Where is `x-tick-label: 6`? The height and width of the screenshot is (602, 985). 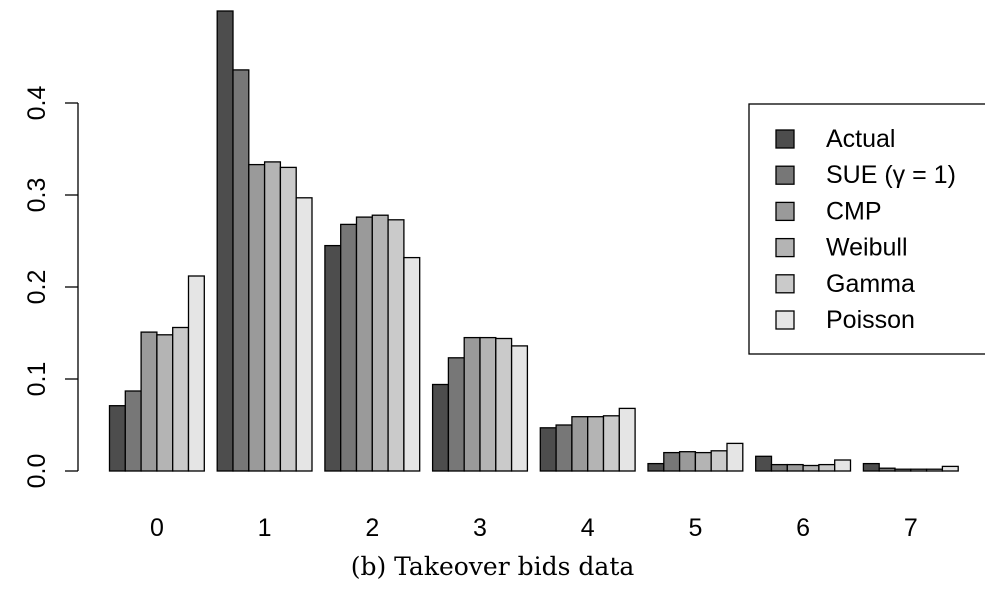
x-tick-label: 6 is located at coordinates (803, 528).